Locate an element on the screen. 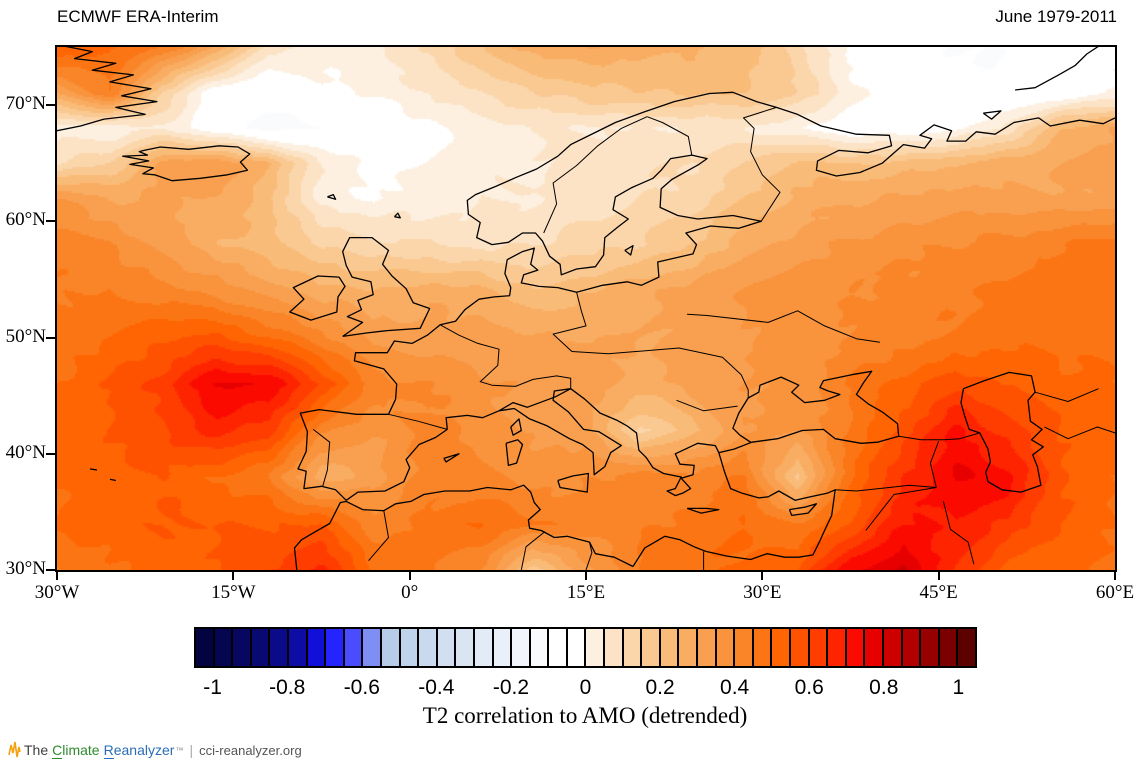 This screenshot has height=766, width=1135. colorbar-tick-label: -1 is located at coordinates (212, 687).